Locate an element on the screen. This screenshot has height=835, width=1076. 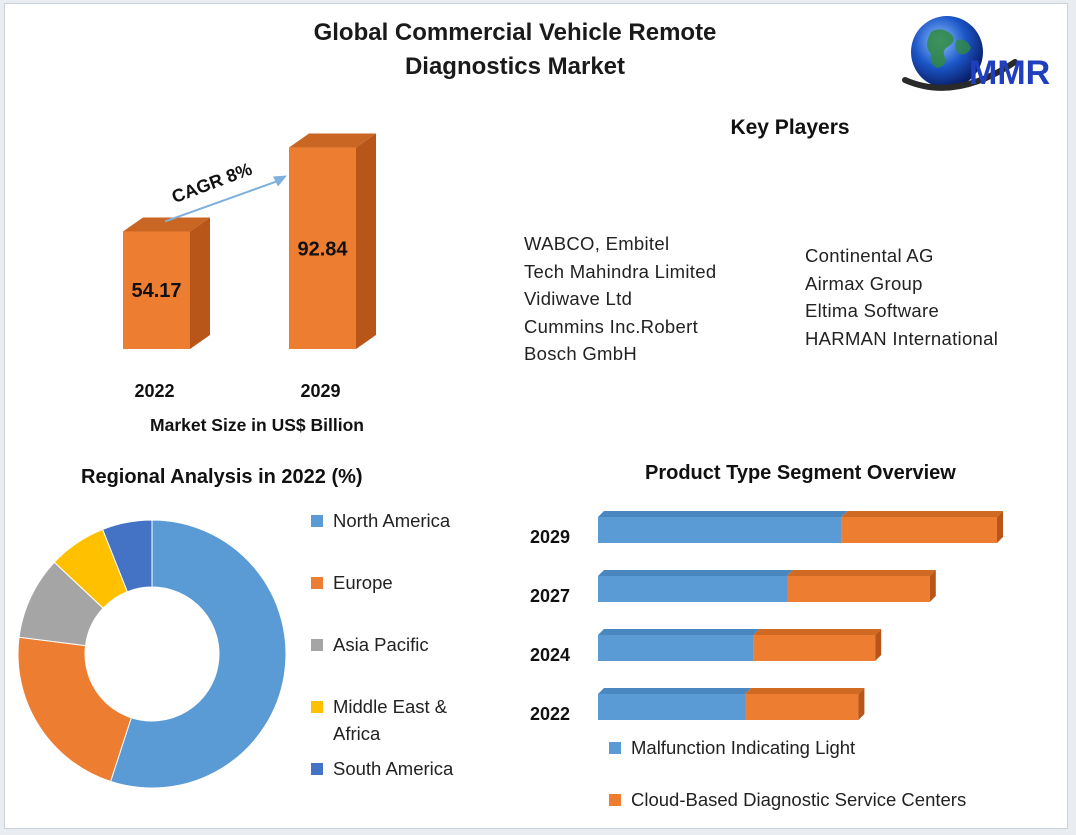
logo-text: MMR is located at coordinates (1009, 73).